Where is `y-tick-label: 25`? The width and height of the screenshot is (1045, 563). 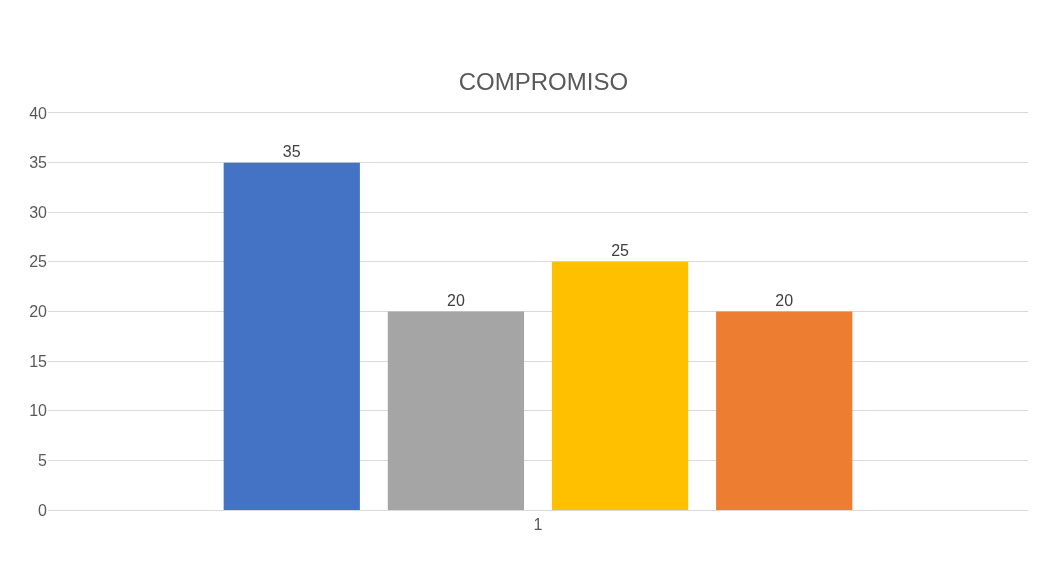 y-tick-label: 25 is located at coordinates (38, 262).